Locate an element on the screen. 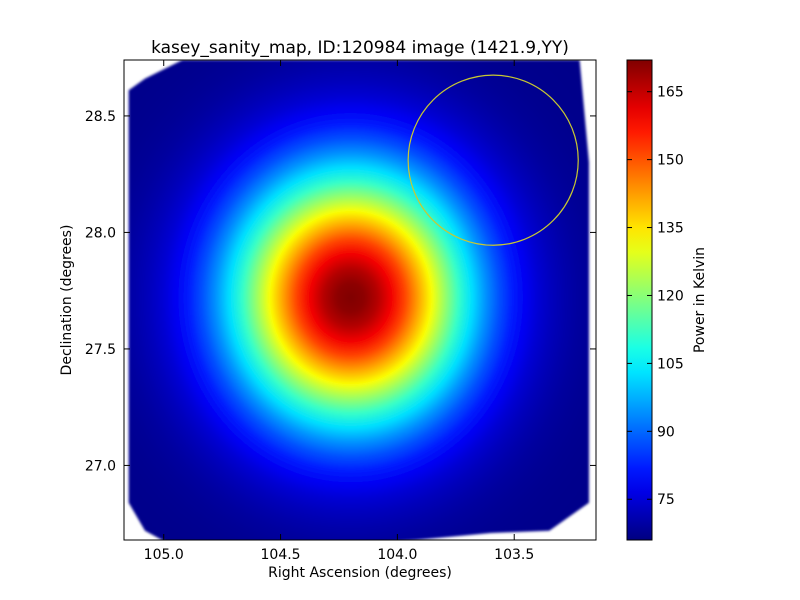 The height and width of the screenshot is (600, 800). colorbar-tick-label: 120 is located at coordinates (670, 296).